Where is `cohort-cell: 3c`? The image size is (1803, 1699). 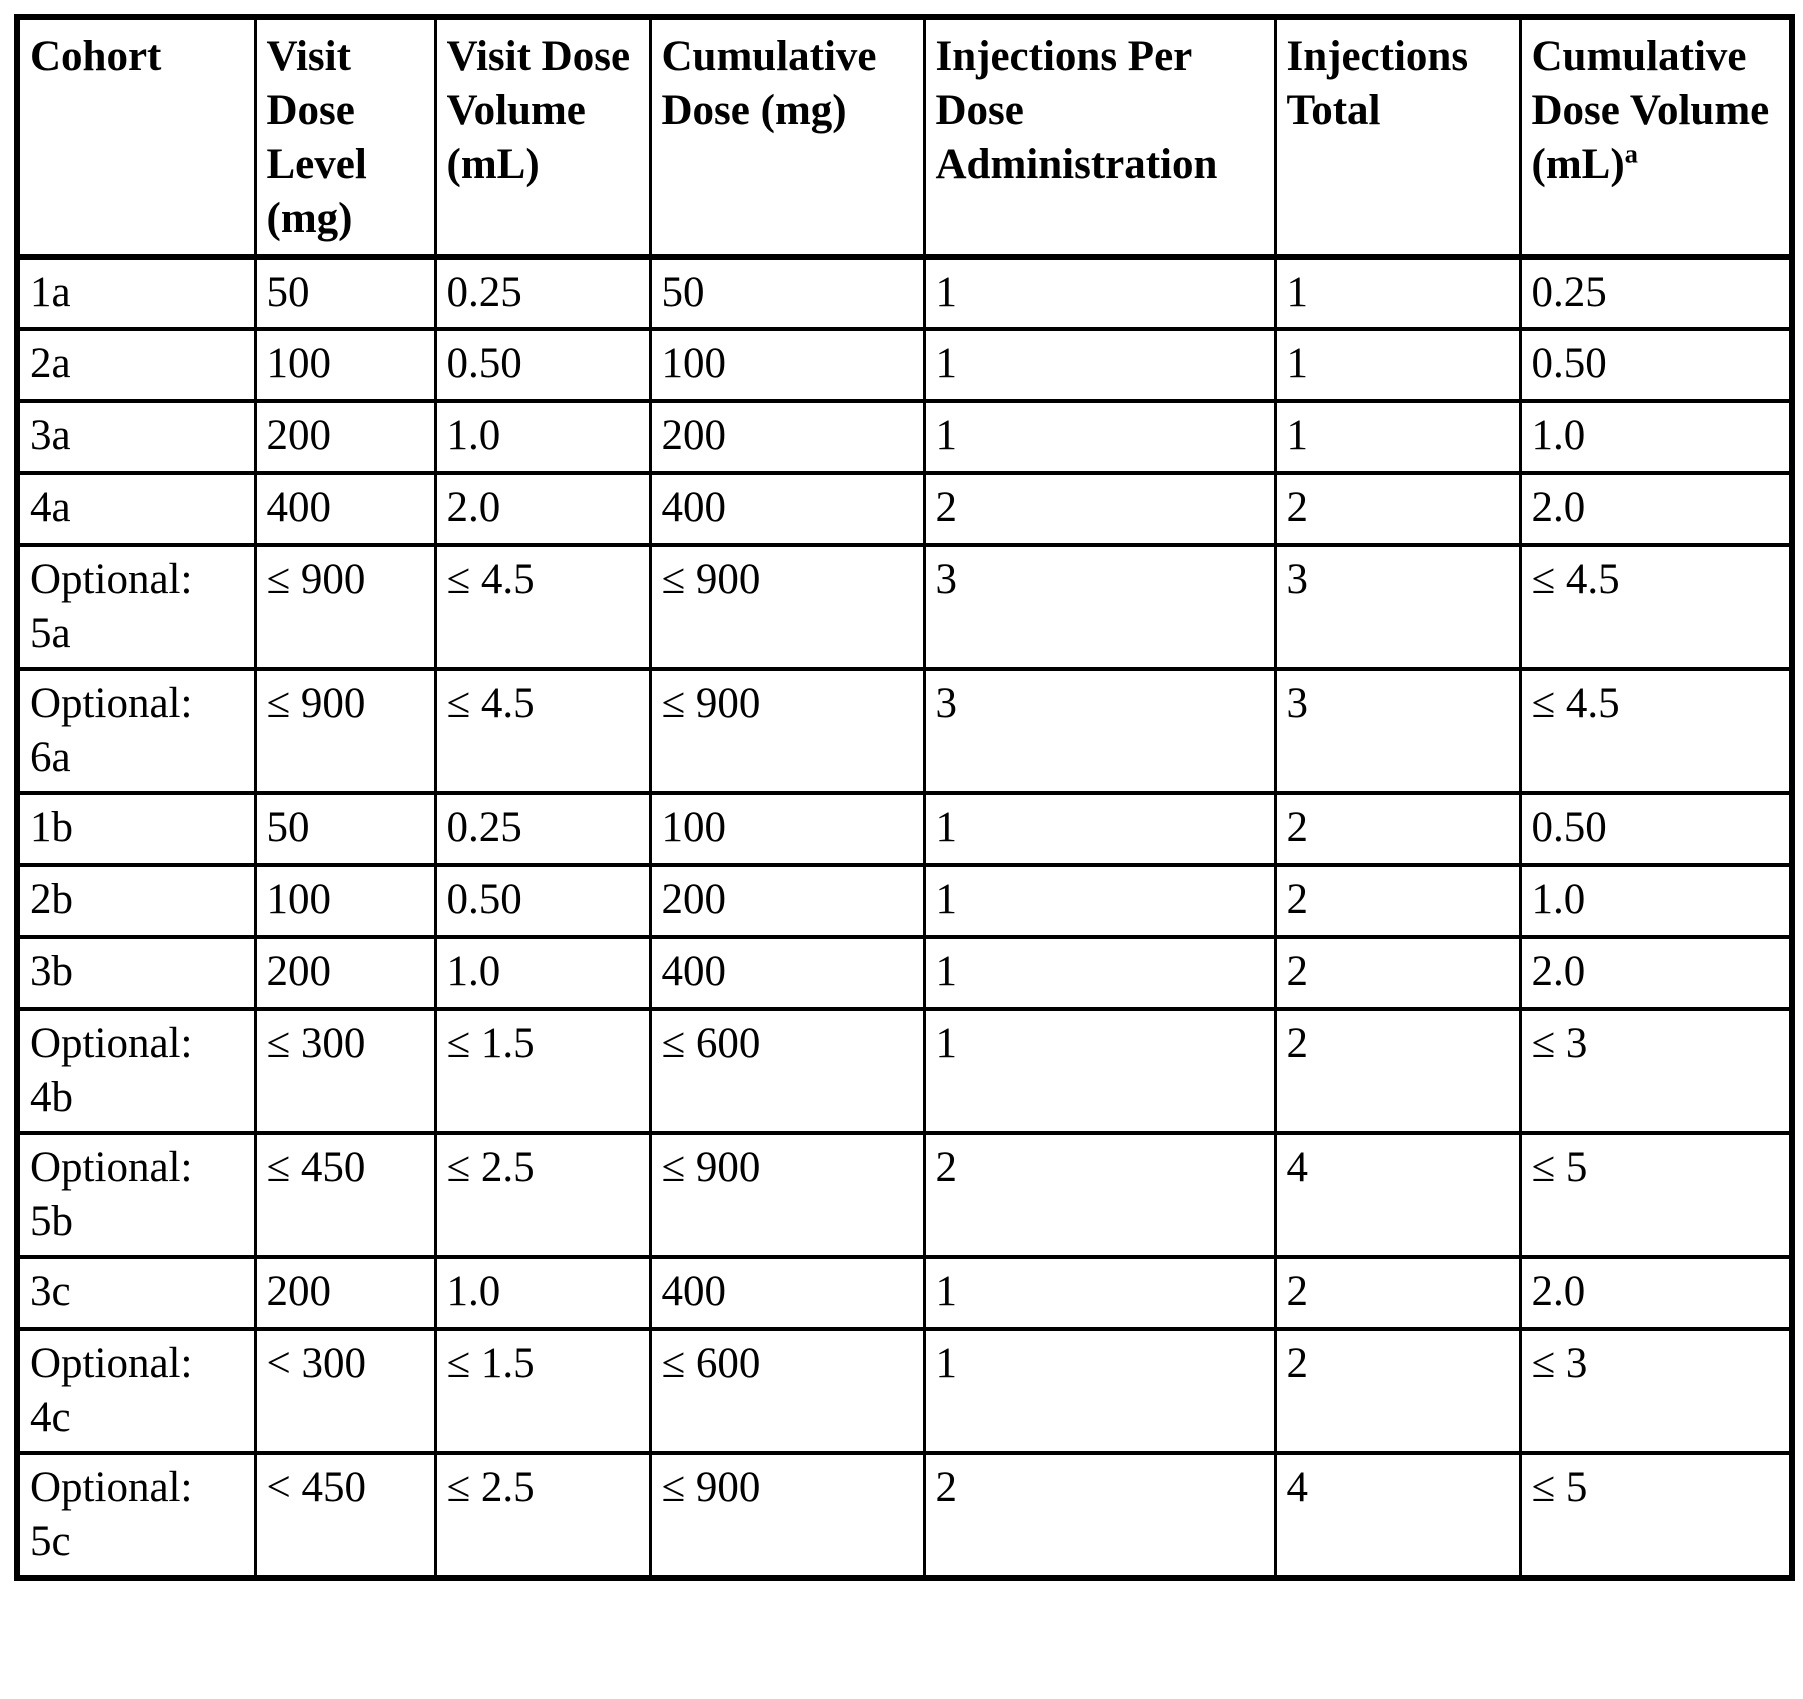
cohort-cell: 3c is located at coordinates (136, 1293).